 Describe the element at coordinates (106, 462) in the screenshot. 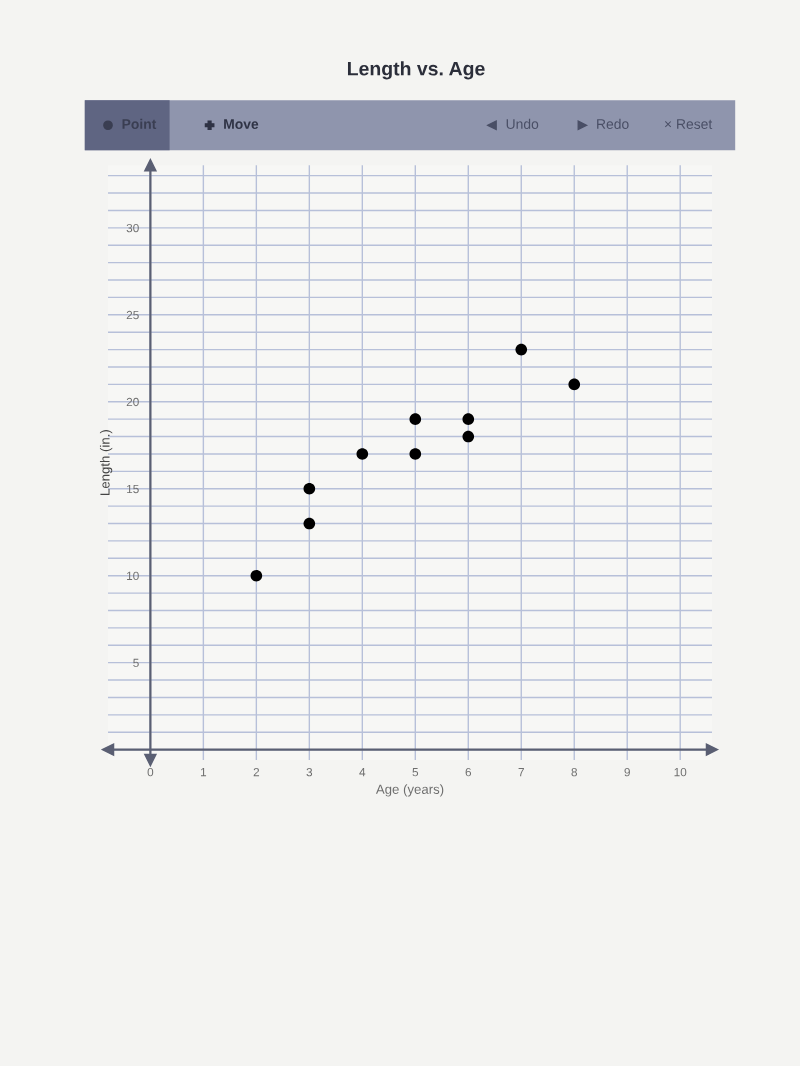

I see `y-axis-title: Length (in.)` at that location.